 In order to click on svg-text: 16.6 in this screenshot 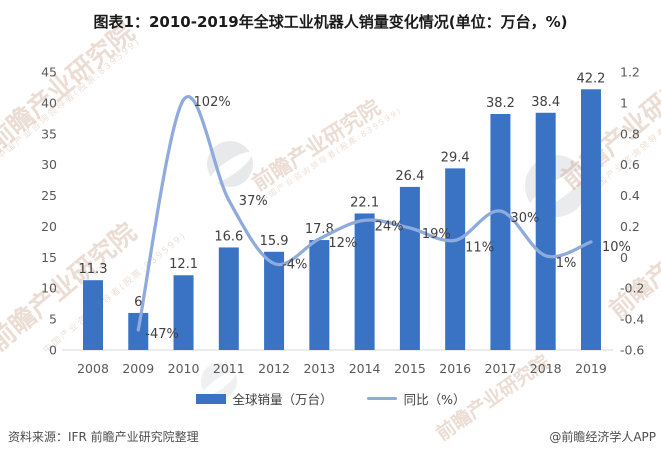, I will do `click(228, 236)`.